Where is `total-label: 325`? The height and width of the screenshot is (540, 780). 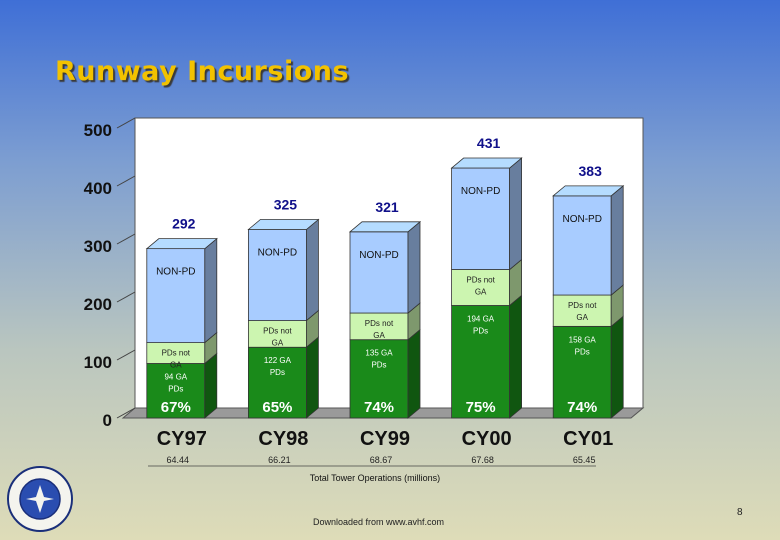 total-label: 325 is located at coordinates (286, 205).